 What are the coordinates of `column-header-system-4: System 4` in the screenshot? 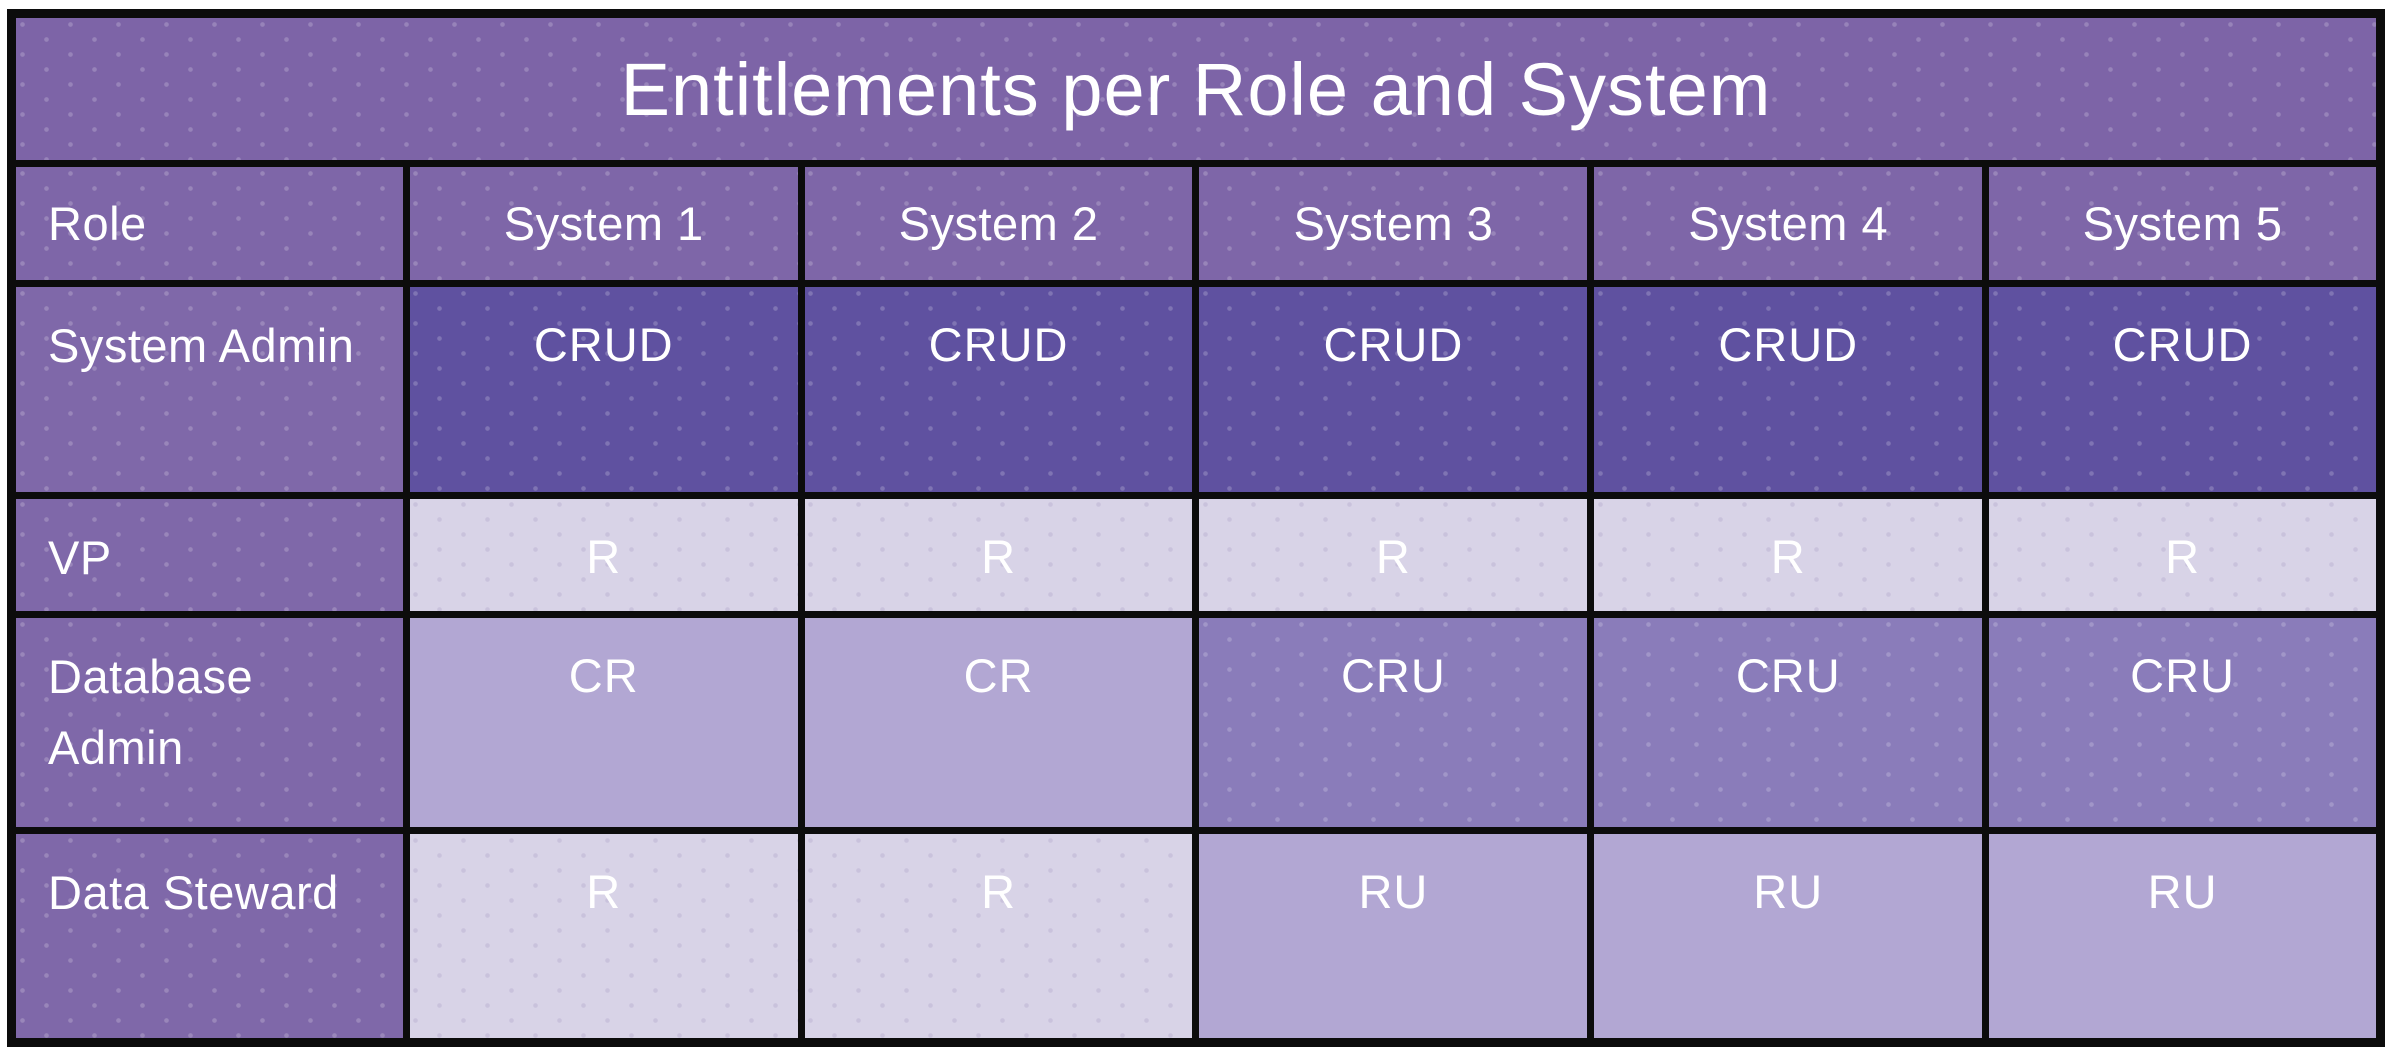 It's located at (1788, 223).